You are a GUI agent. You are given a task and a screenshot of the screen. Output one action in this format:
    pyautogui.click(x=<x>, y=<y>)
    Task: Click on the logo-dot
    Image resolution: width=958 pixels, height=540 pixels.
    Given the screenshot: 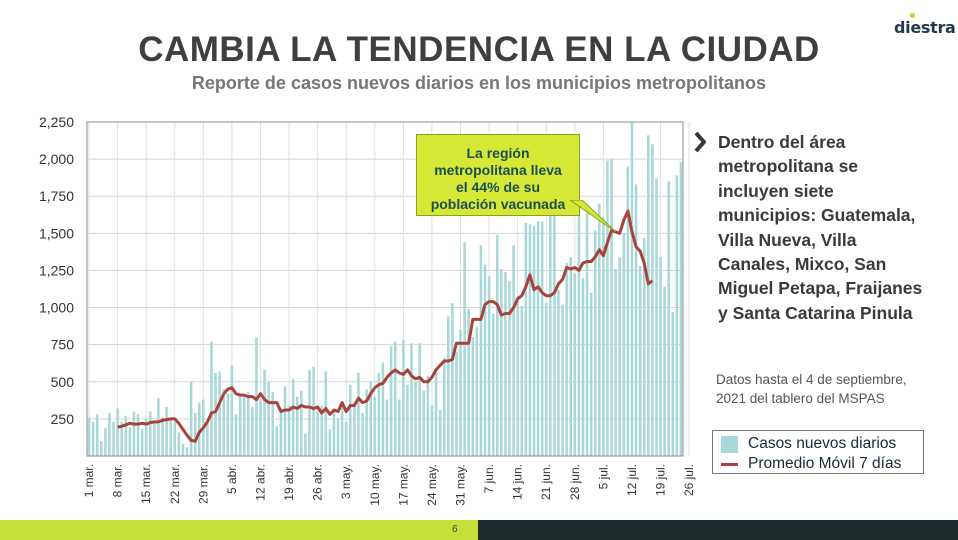 What is the action you would take?
    pyautogui.click(x=912, y=15)
    